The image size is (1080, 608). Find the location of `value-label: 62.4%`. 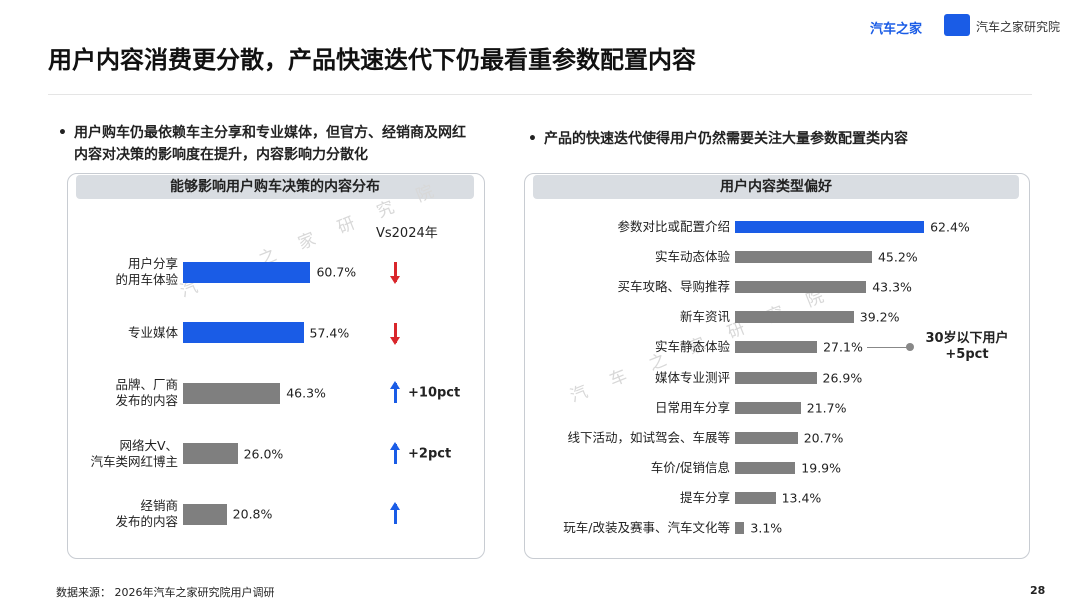

value-label: 62.4% is located at coordinates (950, 227).